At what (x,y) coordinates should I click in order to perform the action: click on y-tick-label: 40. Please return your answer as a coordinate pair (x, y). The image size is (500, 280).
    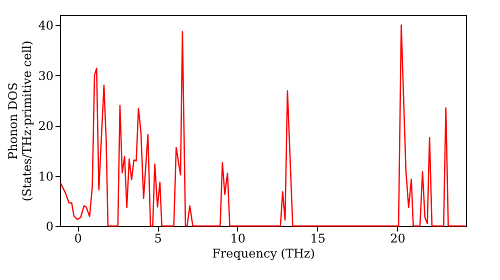
    Looking at the image, I should click on (46, 25).